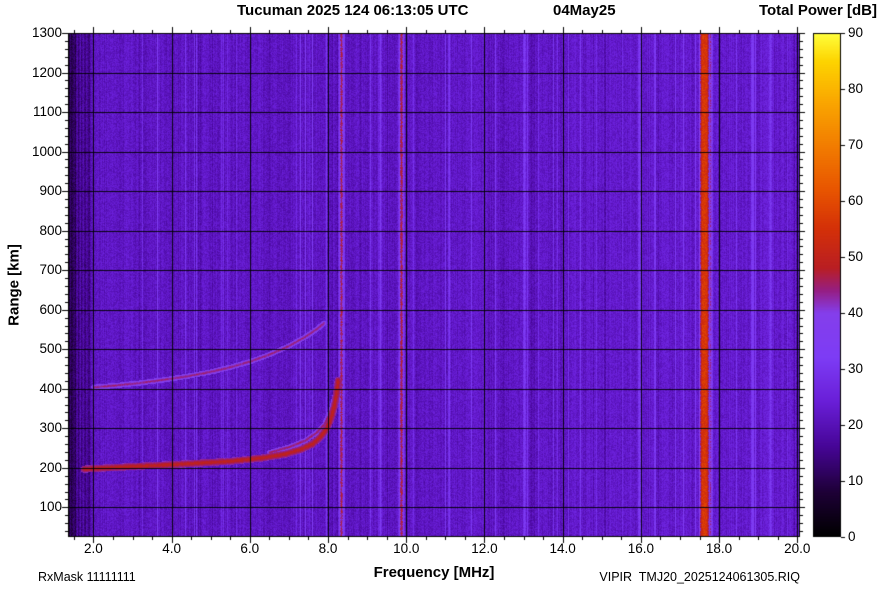 This screenshot has height=595, width=884. Describe the element at coordinates (50, 270) in the screenshot. I see `y-tick-label: 700` at that location.